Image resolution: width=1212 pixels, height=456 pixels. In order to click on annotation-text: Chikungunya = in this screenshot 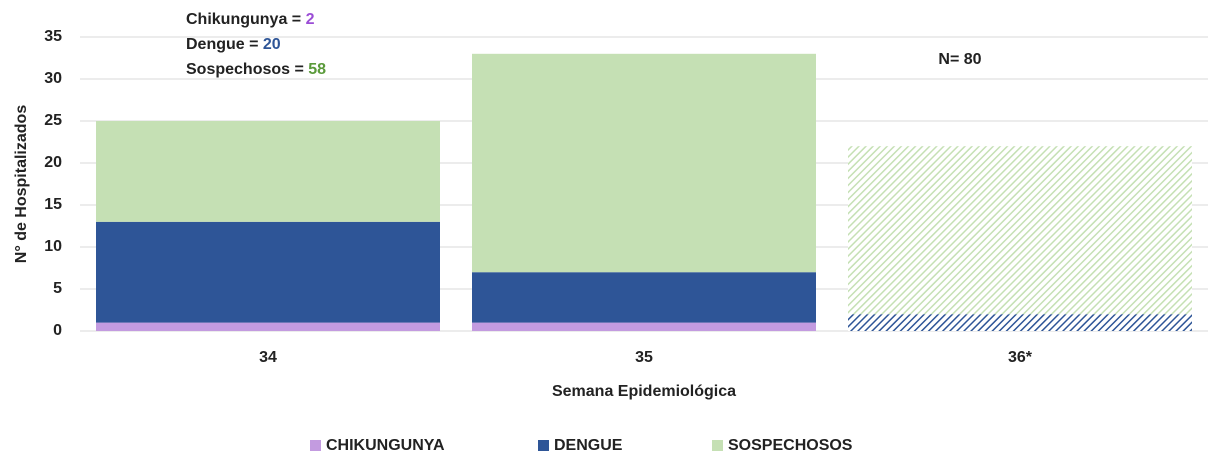, I will do `click(246, 19)`.